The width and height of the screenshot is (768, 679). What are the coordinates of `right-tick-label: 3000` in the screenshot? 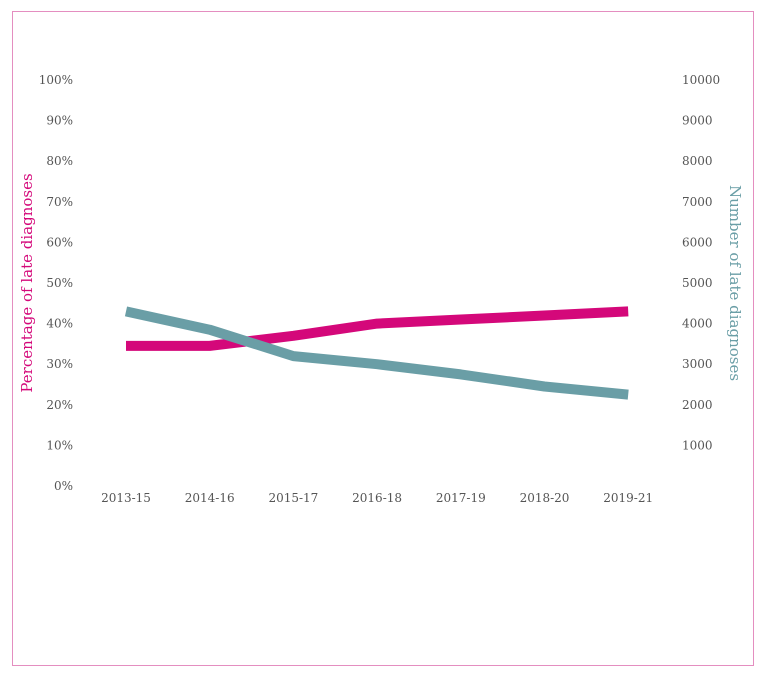 It's located at (697, 364).